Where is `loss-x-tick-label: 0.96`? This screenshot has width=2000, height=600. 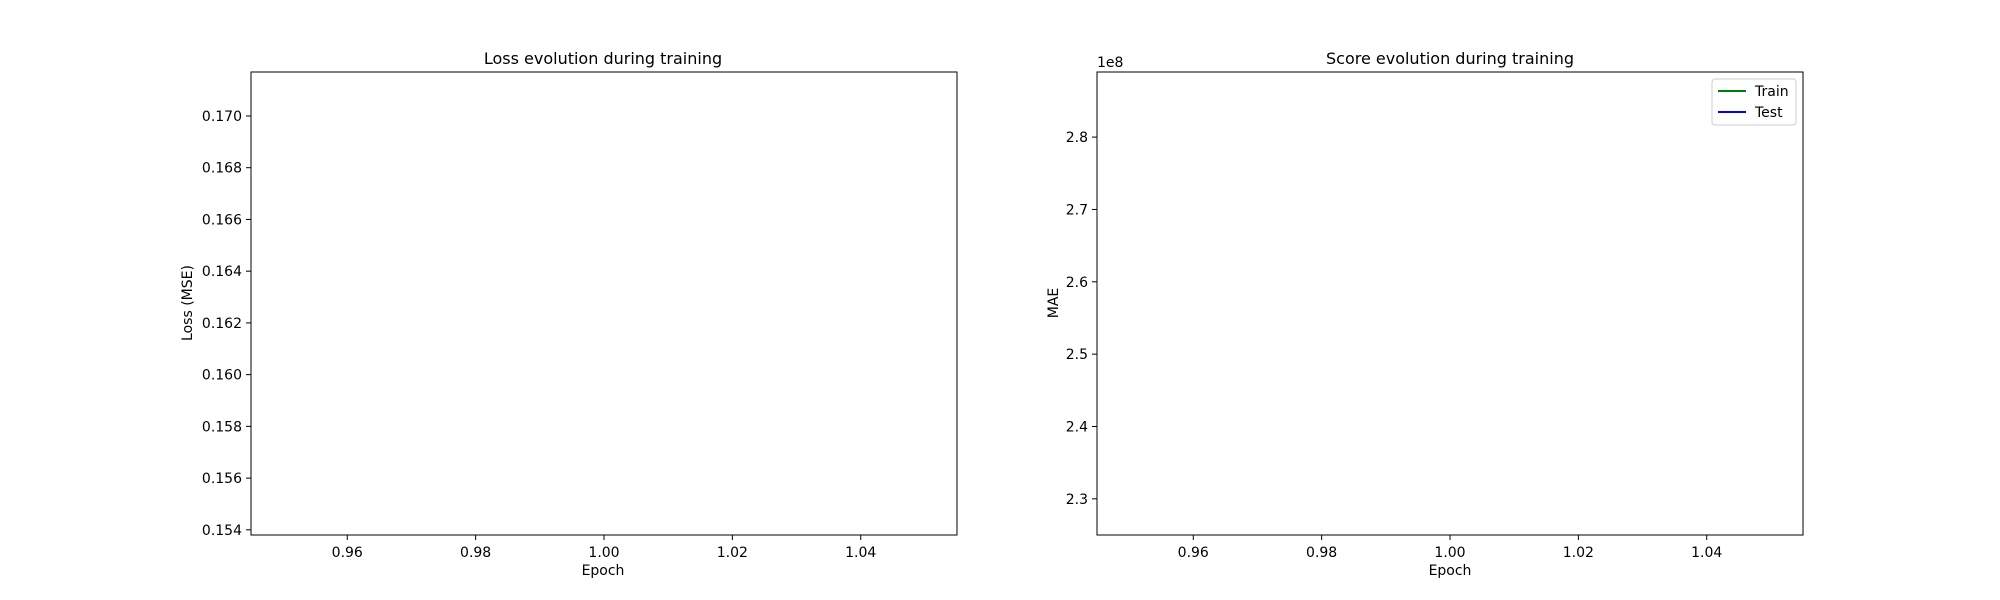 loss-x-tick-label: 0.96 is located at coordinates (347, 553).